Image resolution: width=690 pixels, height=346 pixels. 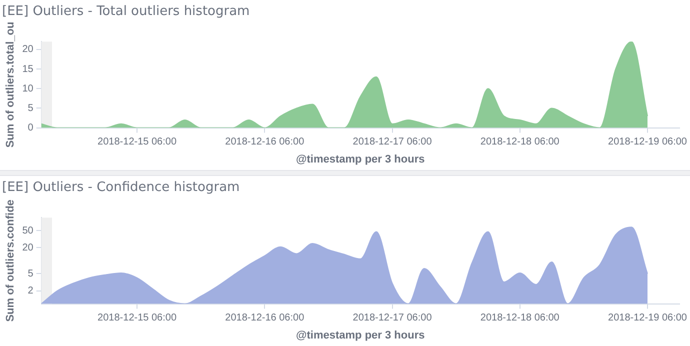 I want to click on y-tick-label: 50, so click(x=28, y=230).